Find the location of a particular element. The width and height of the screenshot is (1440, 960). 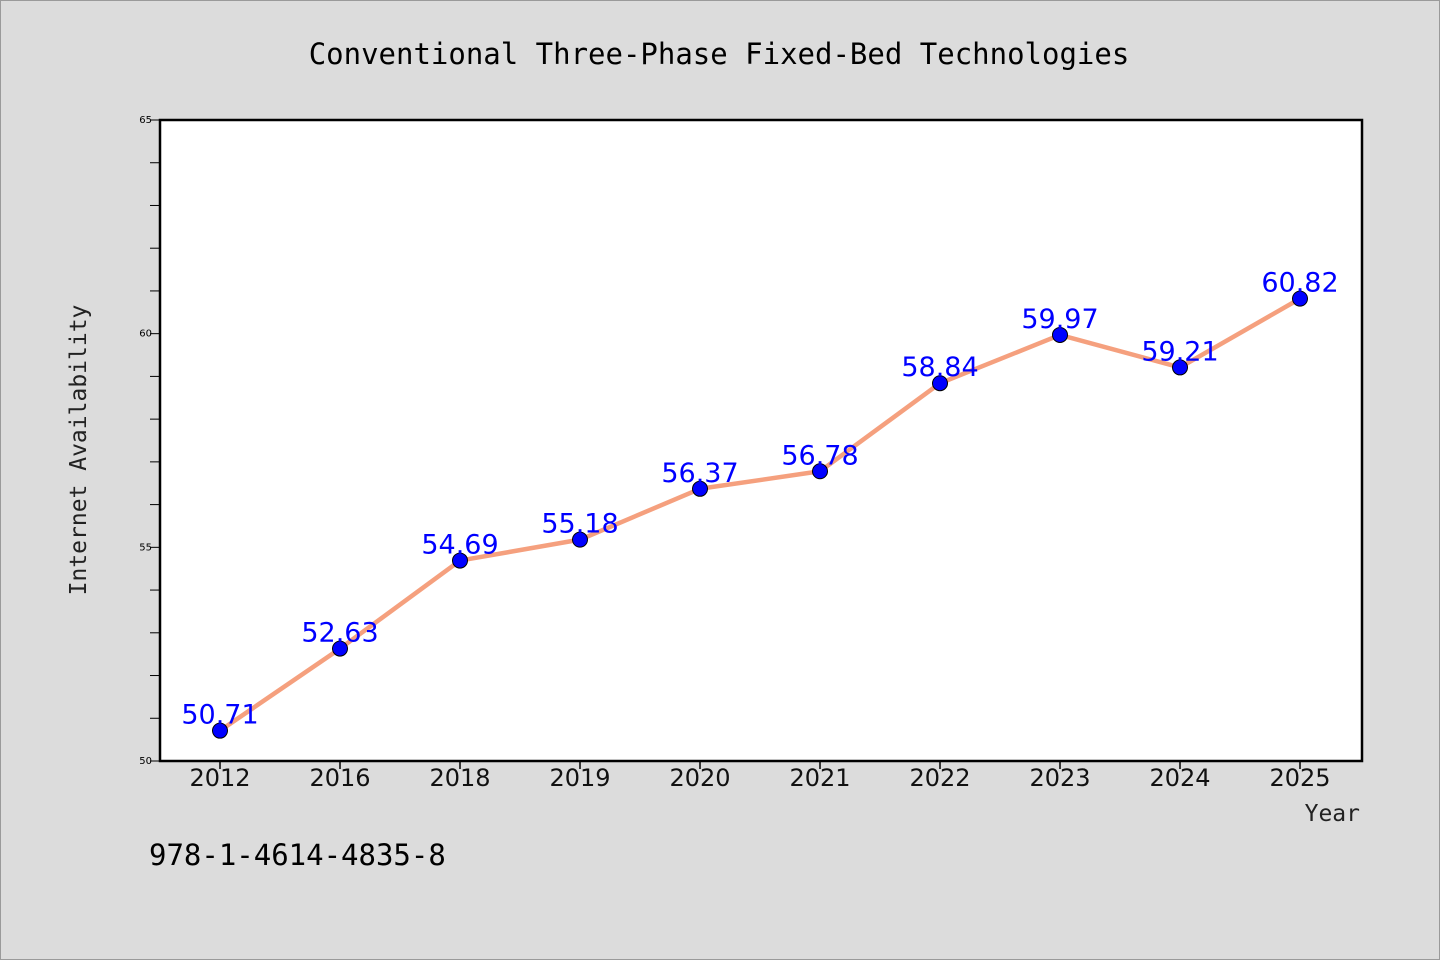

x-axis-label: Year is located at coordinates (1332, 814).